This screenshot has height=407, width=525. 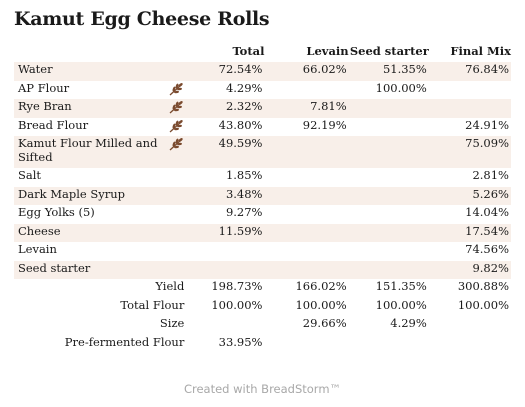 I want to click on table-header-row: Total Levain Seed starter Final Mix, so click(x=262, y=52).